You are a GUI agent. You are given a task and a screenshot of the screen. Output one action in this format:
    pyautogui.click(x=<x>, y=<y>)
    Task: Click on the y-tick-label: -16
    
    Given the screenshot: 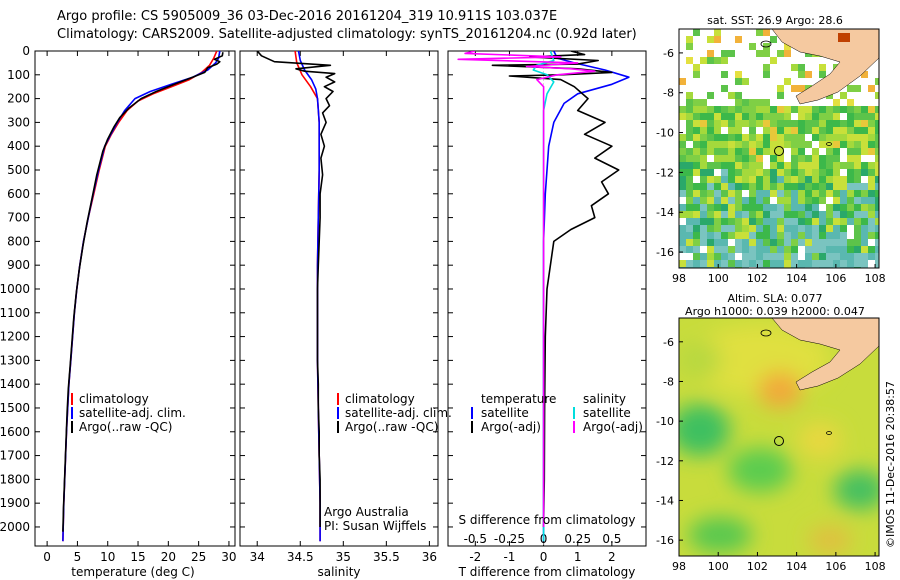 What is the action you would take?
    pyautogui.click(x=665, y=252)
    